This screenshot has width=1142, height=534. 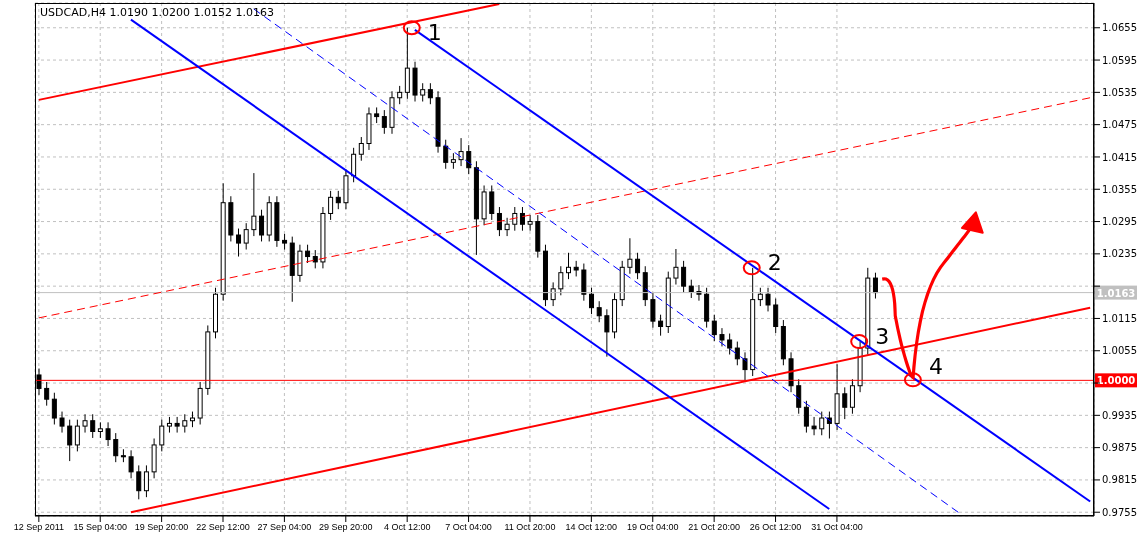 I want to click on x-tick-label: 22 Sep 12:00, so click(x=223, y=527).